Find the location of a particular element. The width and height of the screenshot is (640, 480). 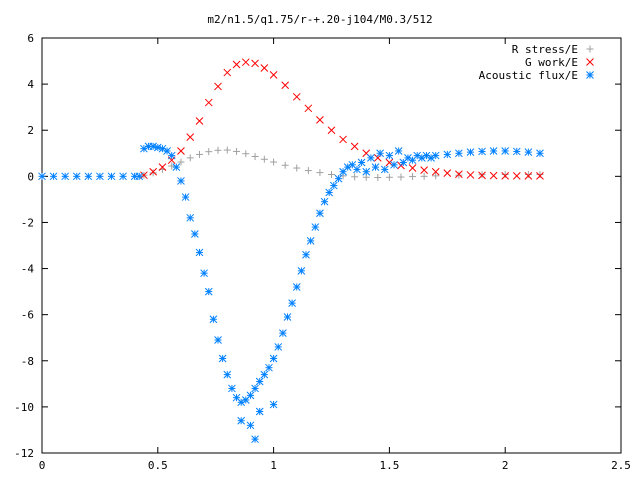

y-tick-label: -2 is located at coordinates (27, 222).